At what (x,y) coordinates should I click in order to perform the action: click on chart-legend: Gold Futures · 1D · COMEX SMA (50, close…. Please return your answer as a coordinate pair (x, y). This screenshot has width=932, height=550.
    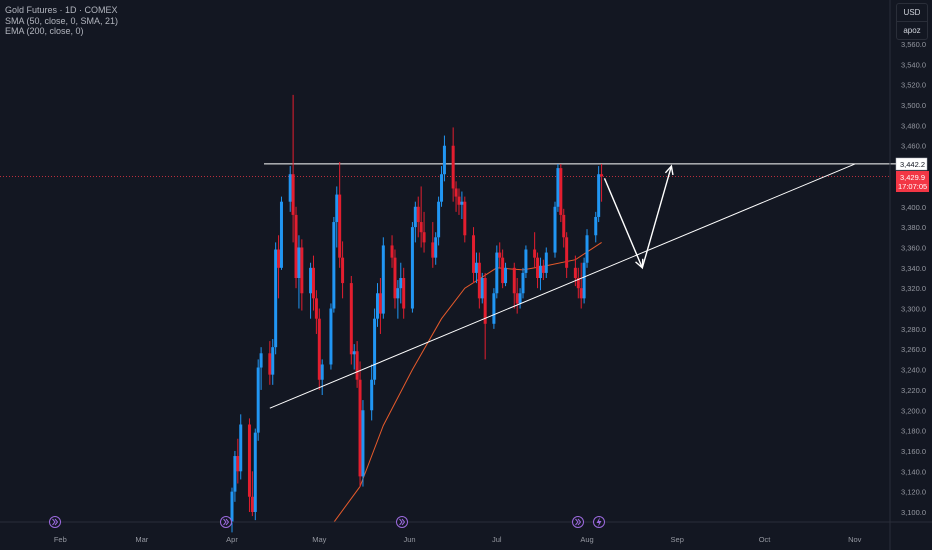
    Looking at the image, I should click on (61, 21).